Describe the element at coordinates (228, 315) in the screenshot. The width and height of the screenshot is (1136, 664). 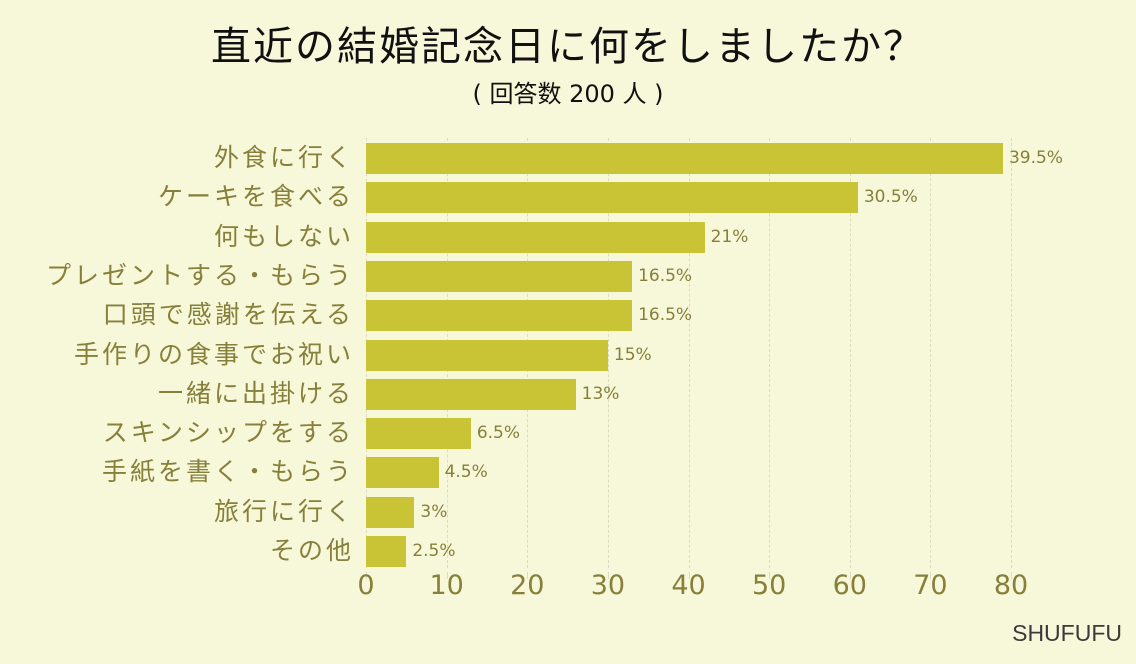
I see `category-label: 口頭で感謝を伝える` at that location.